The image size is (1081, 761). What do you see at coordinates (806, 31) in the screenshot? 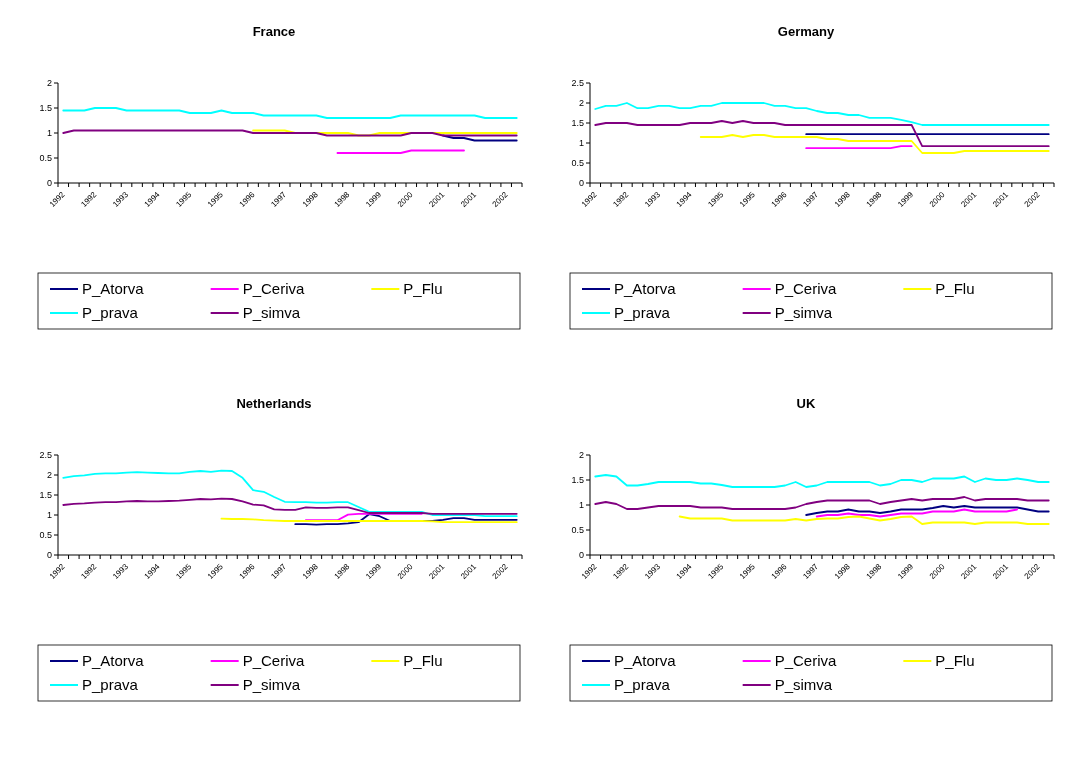
I see `chart-title: Germany` at bounding box center [806, 31].